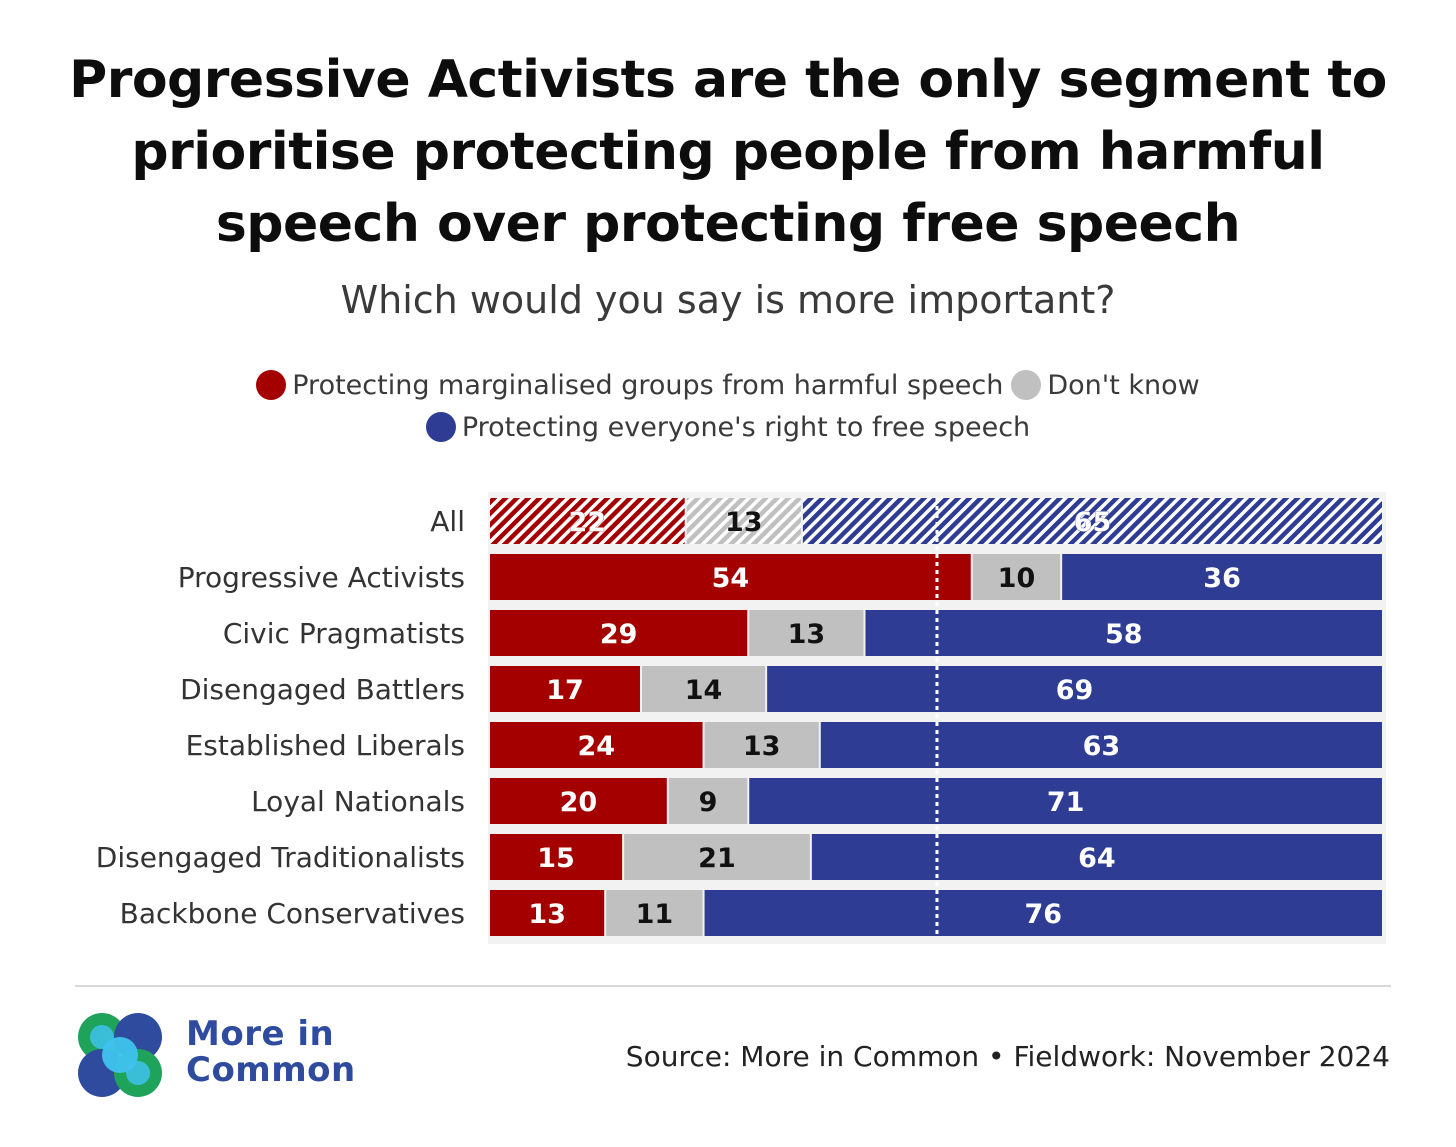 The height and width of the screenshot is (1147, 1456). I want to click on category-label: Disengaged Battlers, so click(322, 689).